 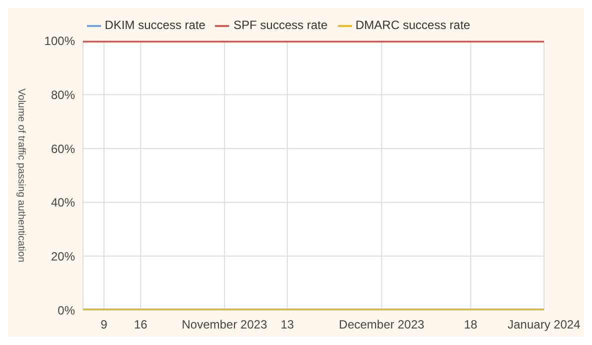 What do you see at coordinates (413, 25) in the screenshot?
I see `legend-label: DMARC success rate` at bounding box center [413, 25].